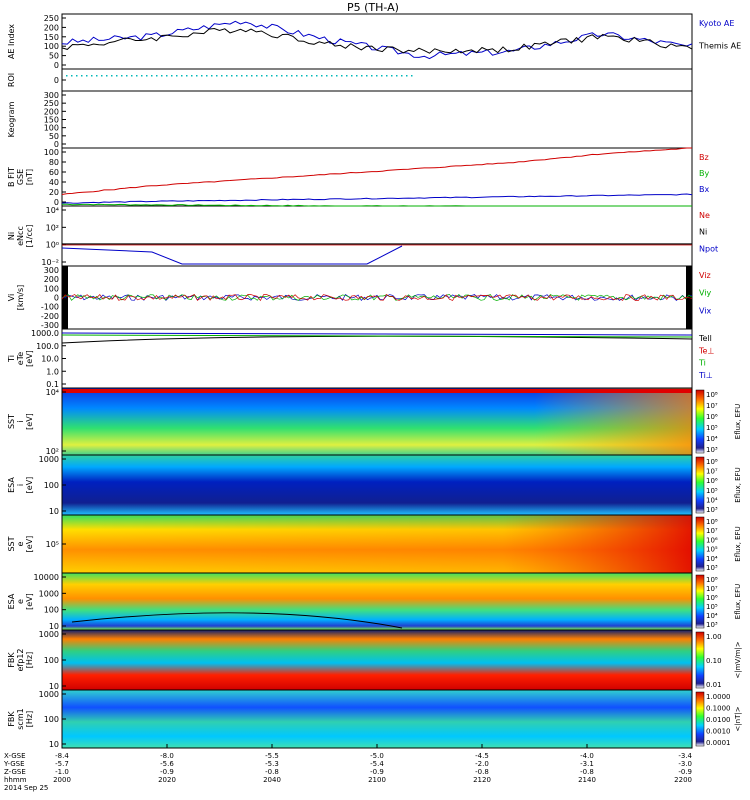 The height and width of the screenshot is (800, 750). Describe the element at coordinates (685, 764) in the screenshot. I see `x-tick-label: -3.0` at that location.